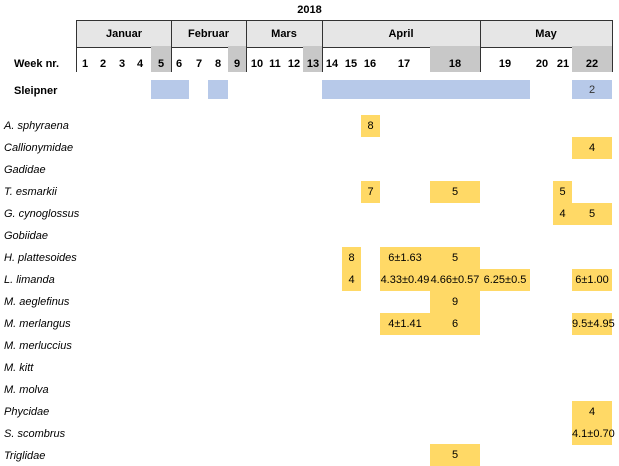 The image size is (619, 466). I want to click on species-m-merluccius: M. merluccius, so click(38, 346).